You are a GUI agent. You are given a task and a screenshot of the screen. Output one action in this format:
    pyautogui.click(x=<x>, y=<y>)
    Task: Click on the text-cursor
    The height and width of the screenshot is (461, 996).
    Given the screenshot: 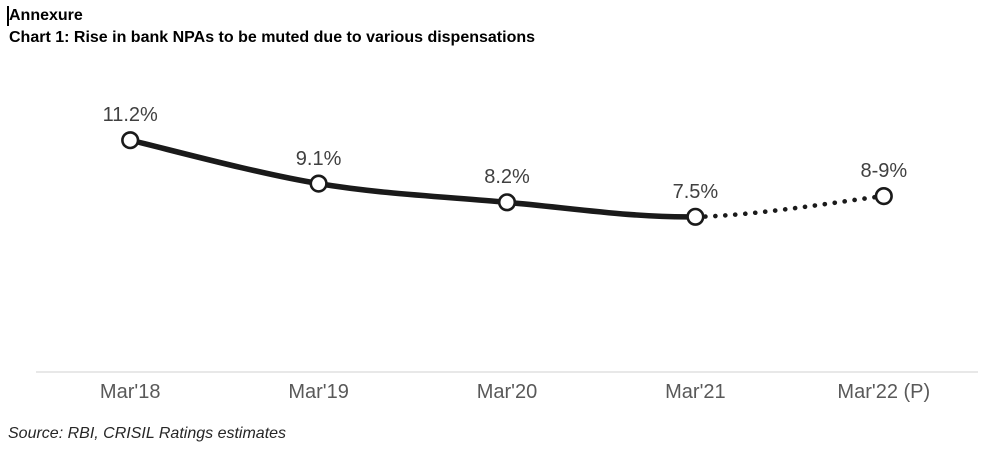 What is the action you would take?
    pyautogui.click(x=8, y=16)
    